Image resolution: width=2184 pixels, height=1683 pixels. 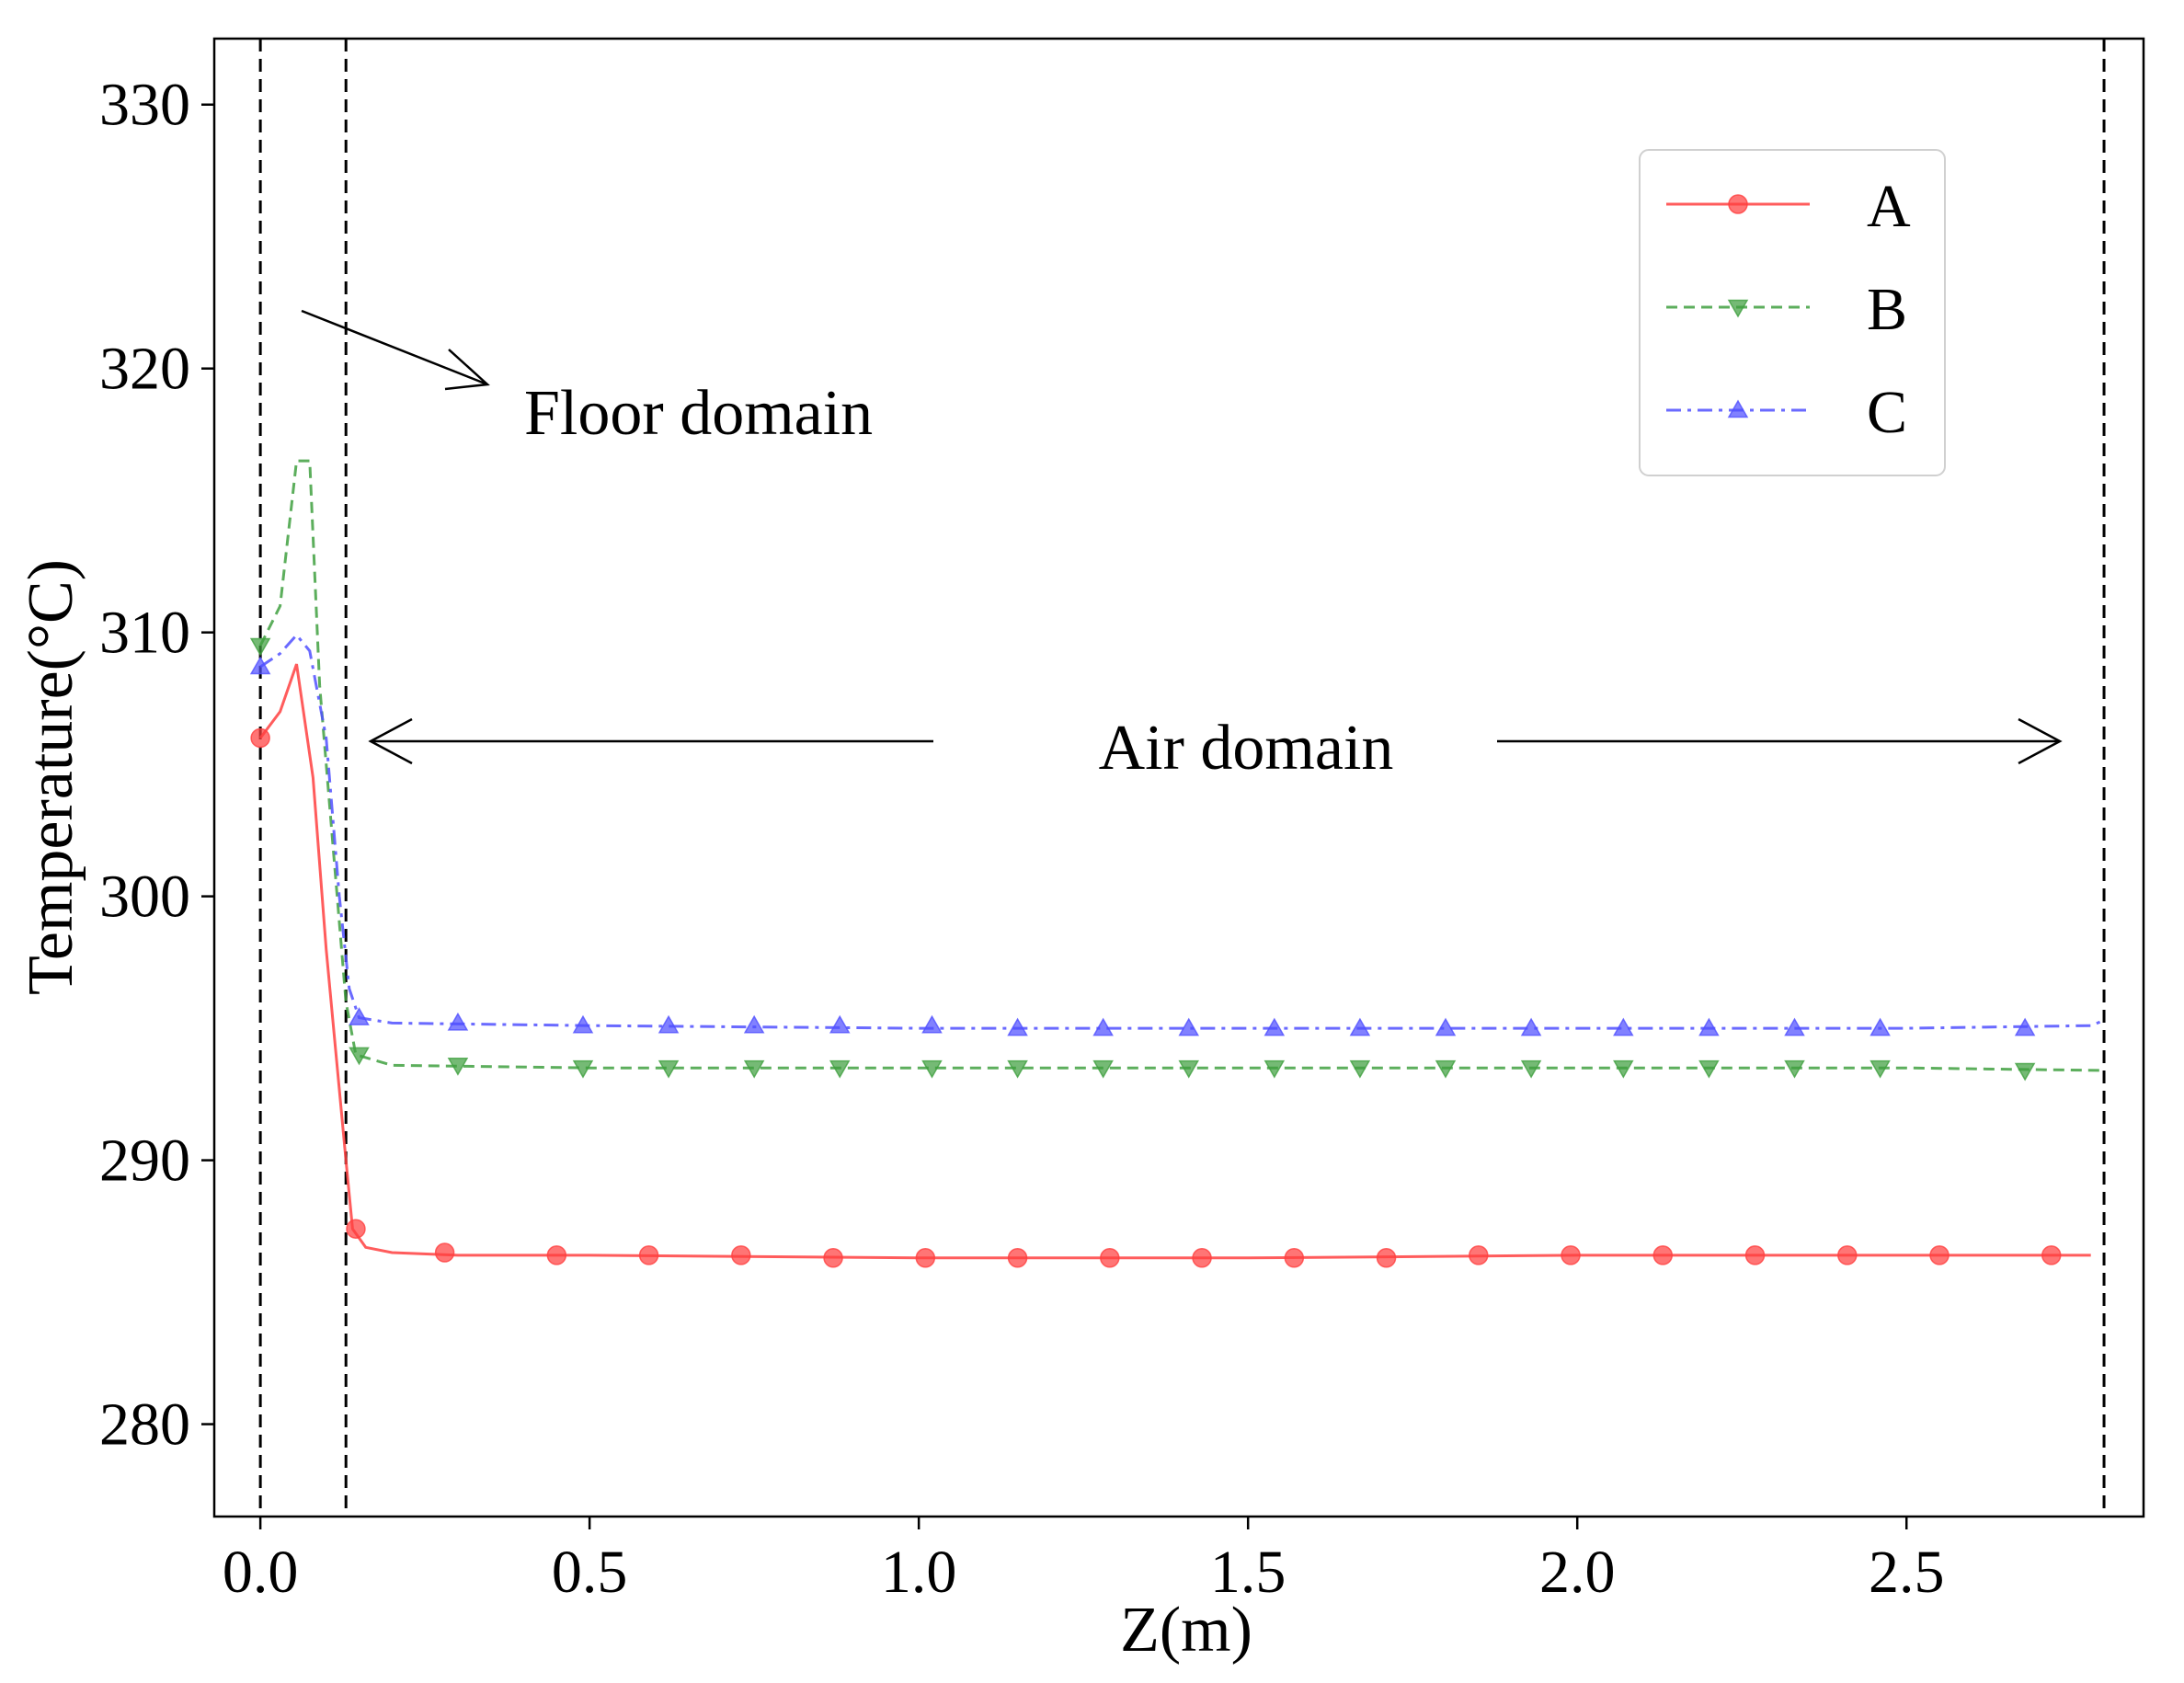 I want to click on x-tick-label: 2.5, so click(x=1907, y=1573).